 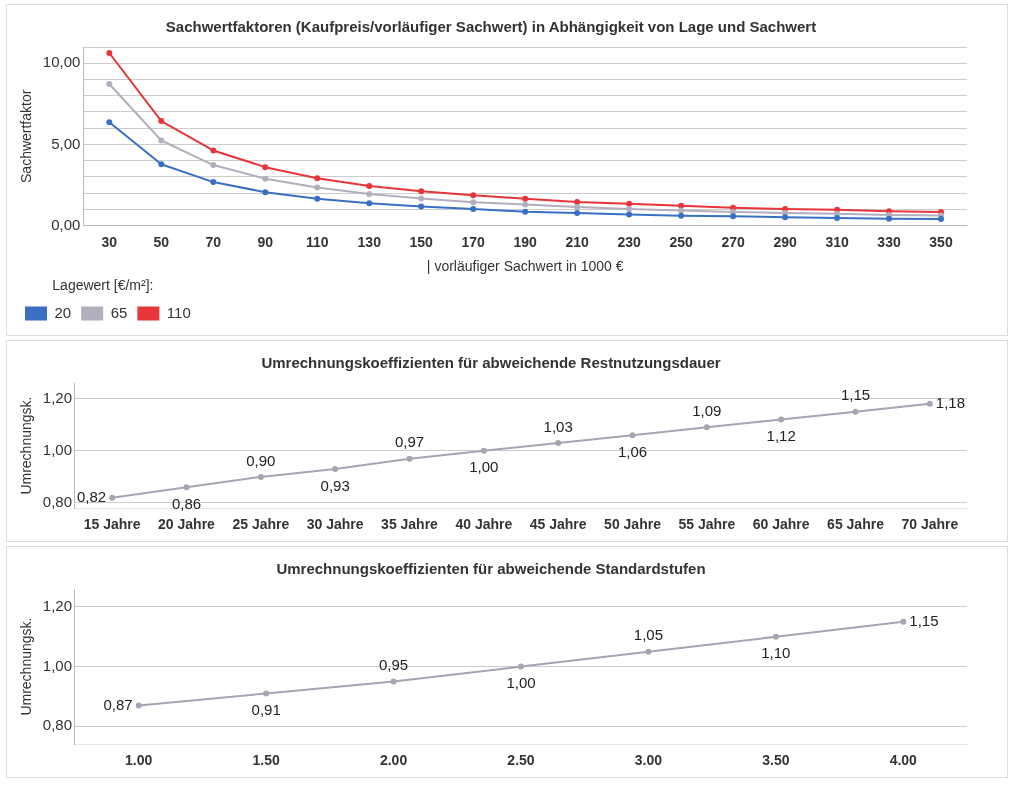 What do you see at coordinates (629, 241) in the screenshot?
I see `x-tick-label: 230` at bounding box center [629, 241].